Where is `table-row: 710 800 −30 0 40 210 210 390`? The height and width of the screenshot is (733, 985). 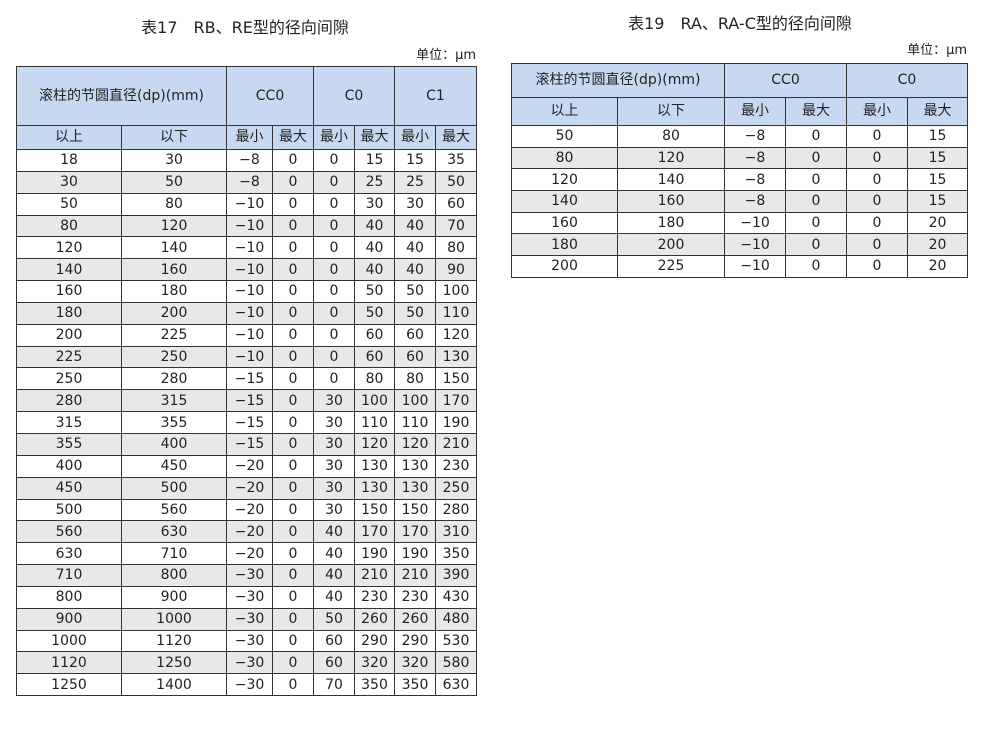 table-row: 710 800 −30 0 40 210 210 390 is located at coordinates (246, 575).